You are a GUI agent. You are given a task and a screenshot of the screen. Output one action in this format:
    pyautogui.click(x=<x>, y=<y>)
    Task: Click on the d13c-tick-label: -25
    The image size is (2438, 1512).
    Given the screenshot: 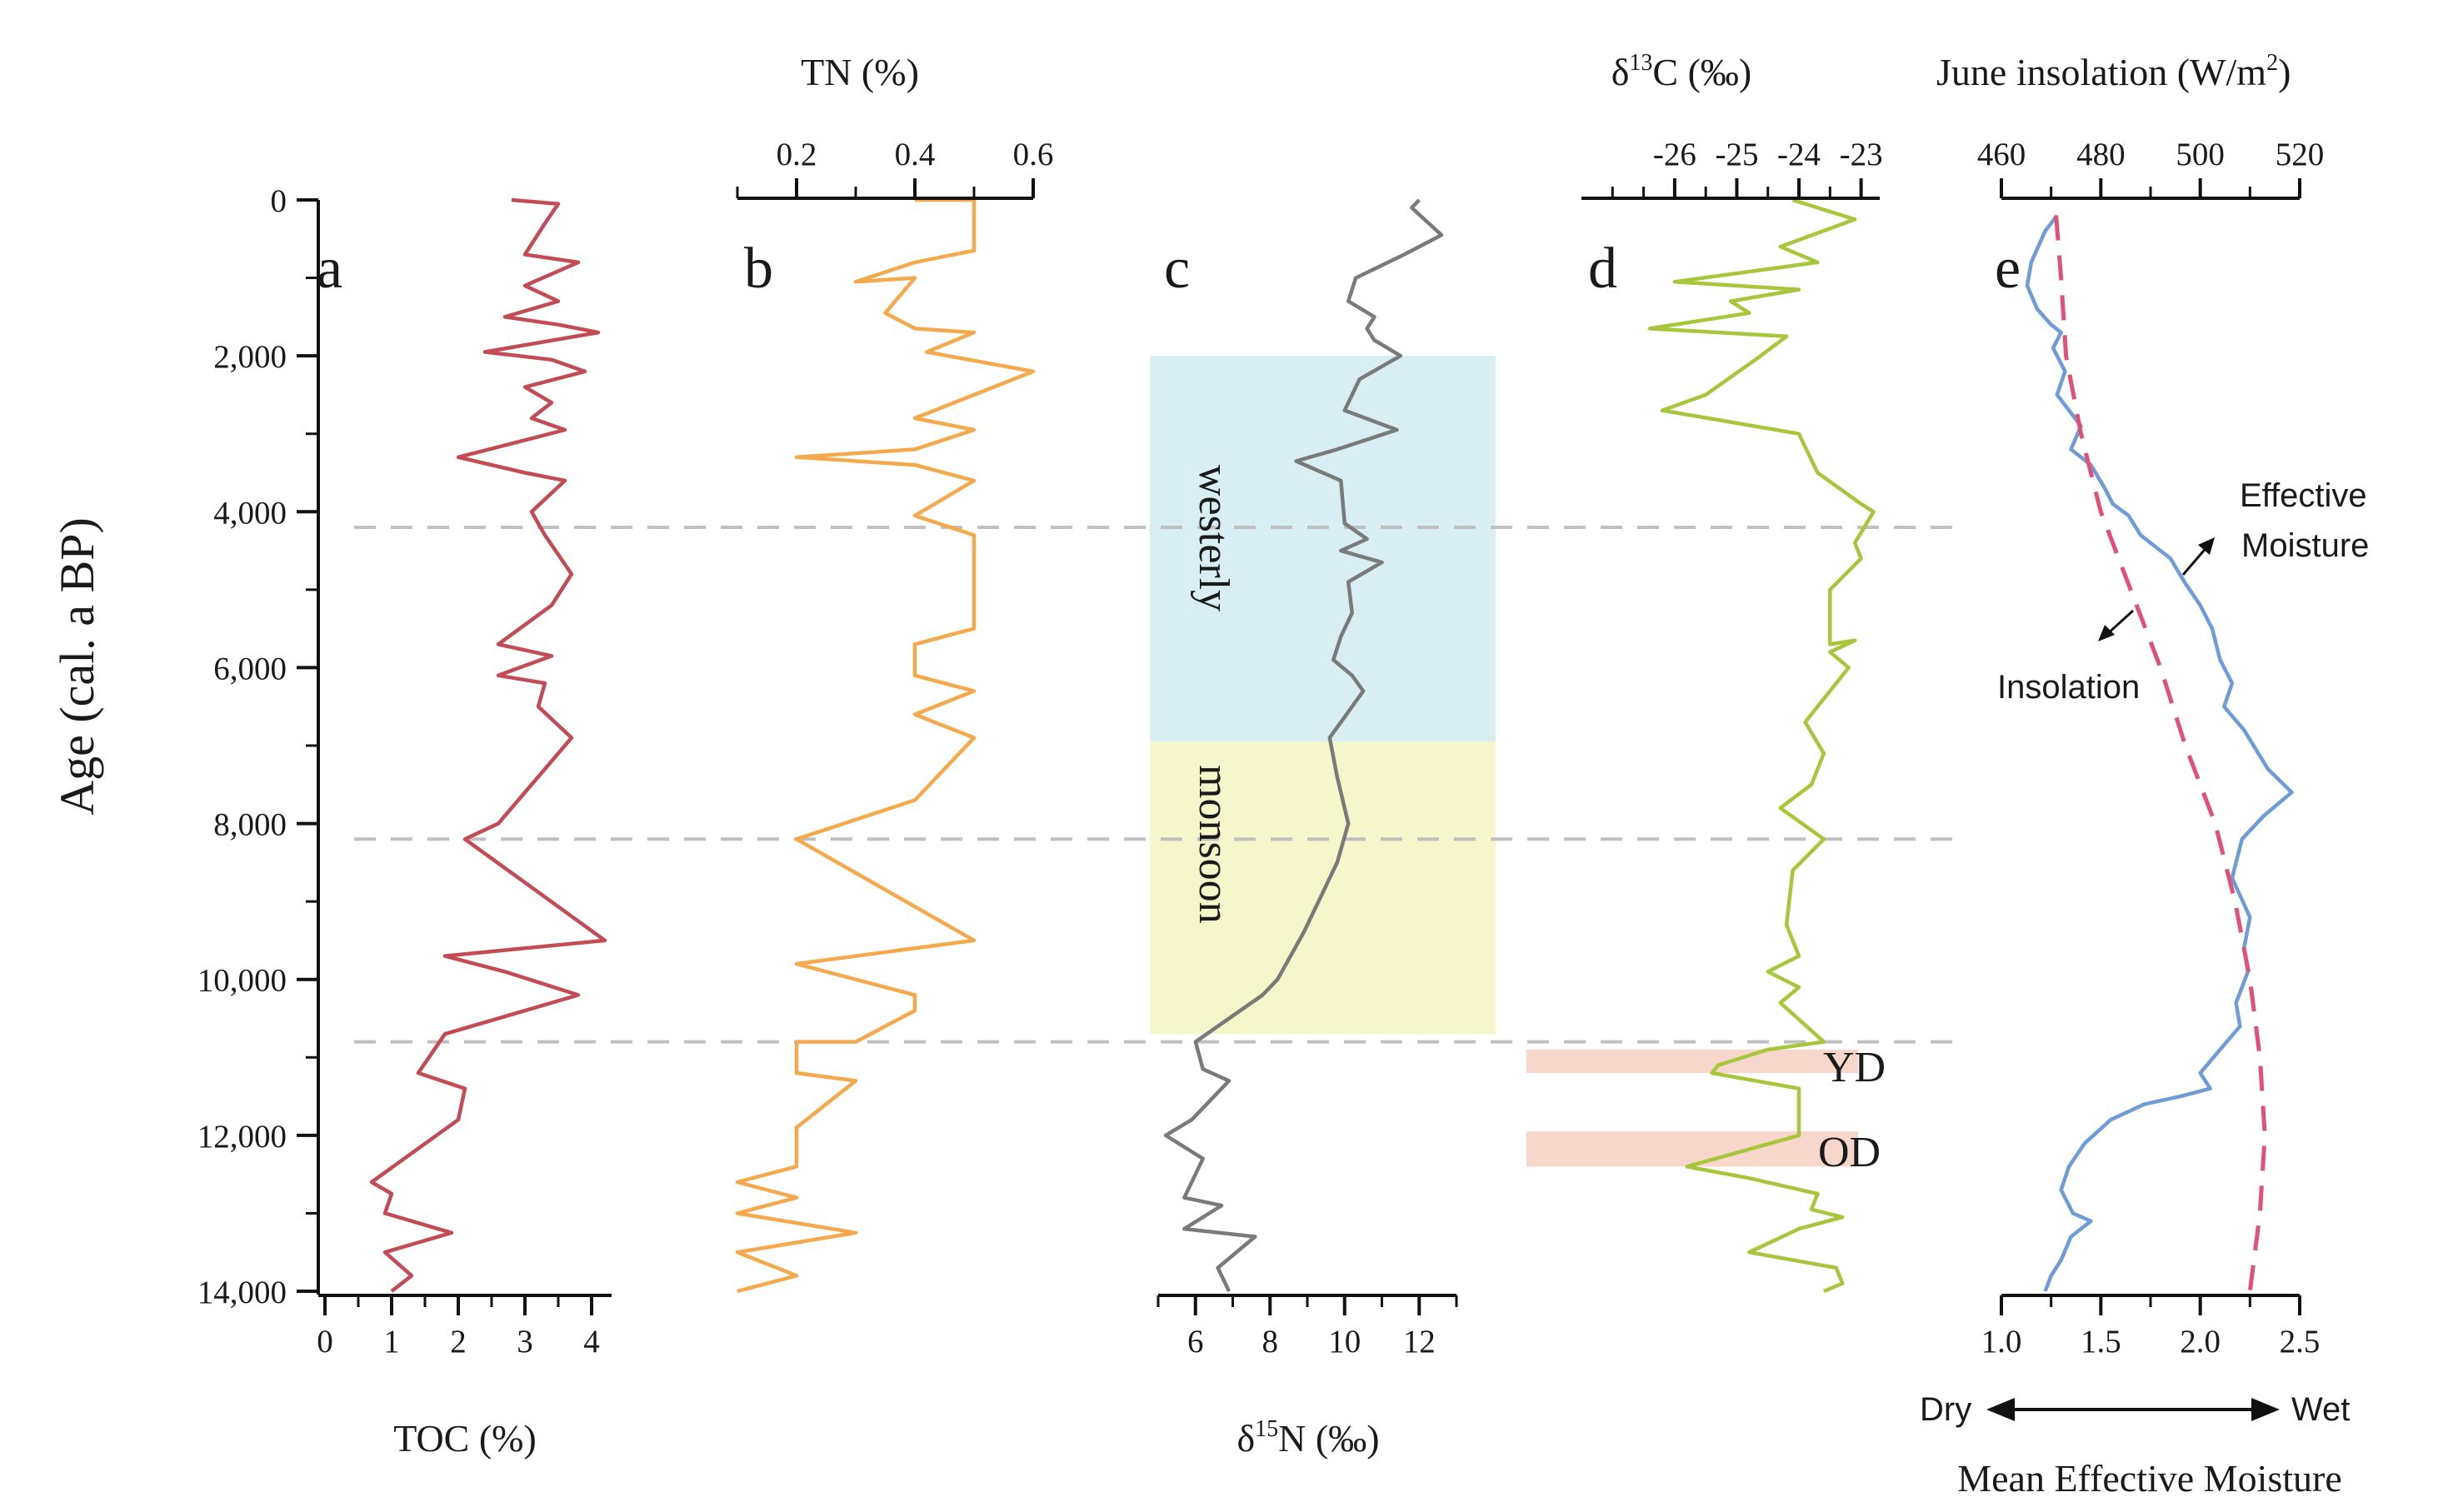 What is the action you would take?
    pyautogui.click(x=1736, y=154)
    